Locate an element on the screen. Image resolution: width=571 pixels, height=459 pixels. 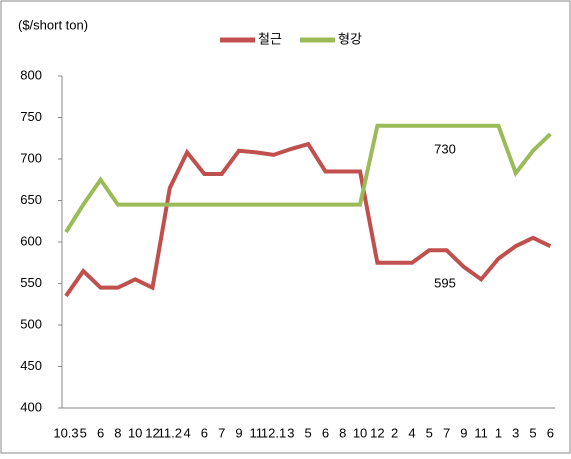
y-tick-label: 750 is located at coordinates (31, 116).